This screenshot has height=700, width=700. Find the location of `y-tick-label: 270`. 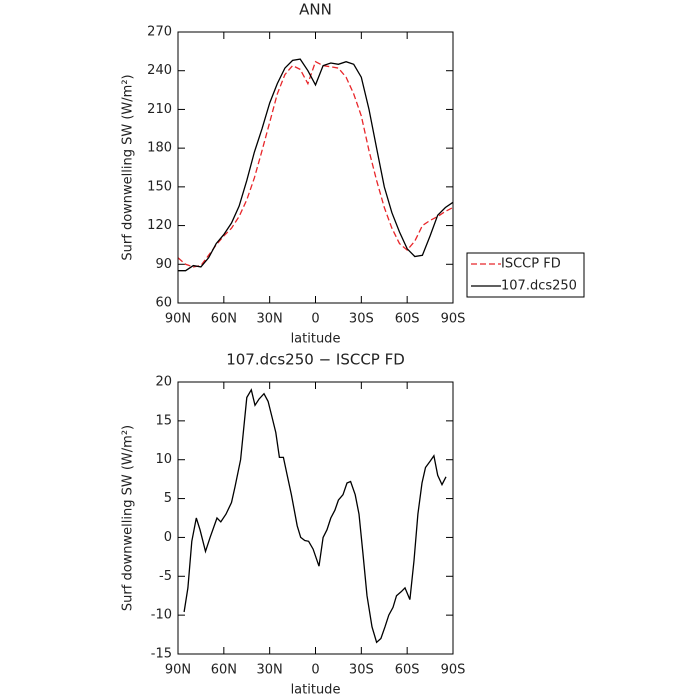

y-tick-label: 270 is located at coordinates (159, 32).